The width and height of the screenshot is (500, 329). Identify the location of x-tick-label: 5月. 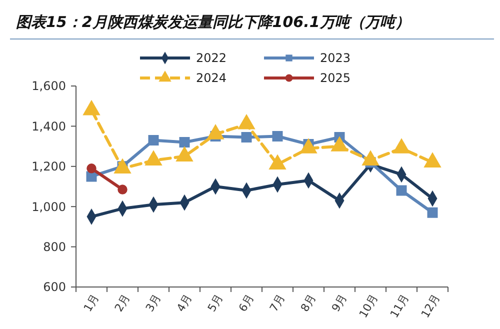
(215, 303).